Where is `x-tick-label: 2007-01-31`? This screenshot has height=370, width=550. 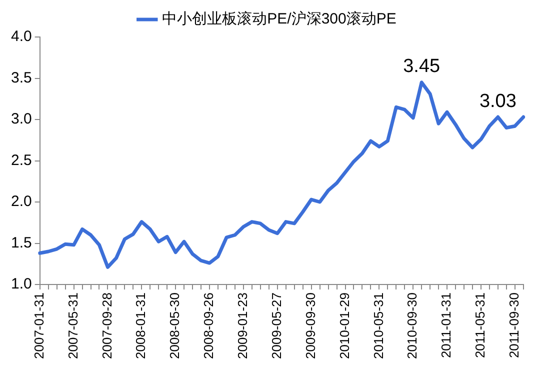
x-tick-label: 2007-01-31 is located at coordinates (38, 325).